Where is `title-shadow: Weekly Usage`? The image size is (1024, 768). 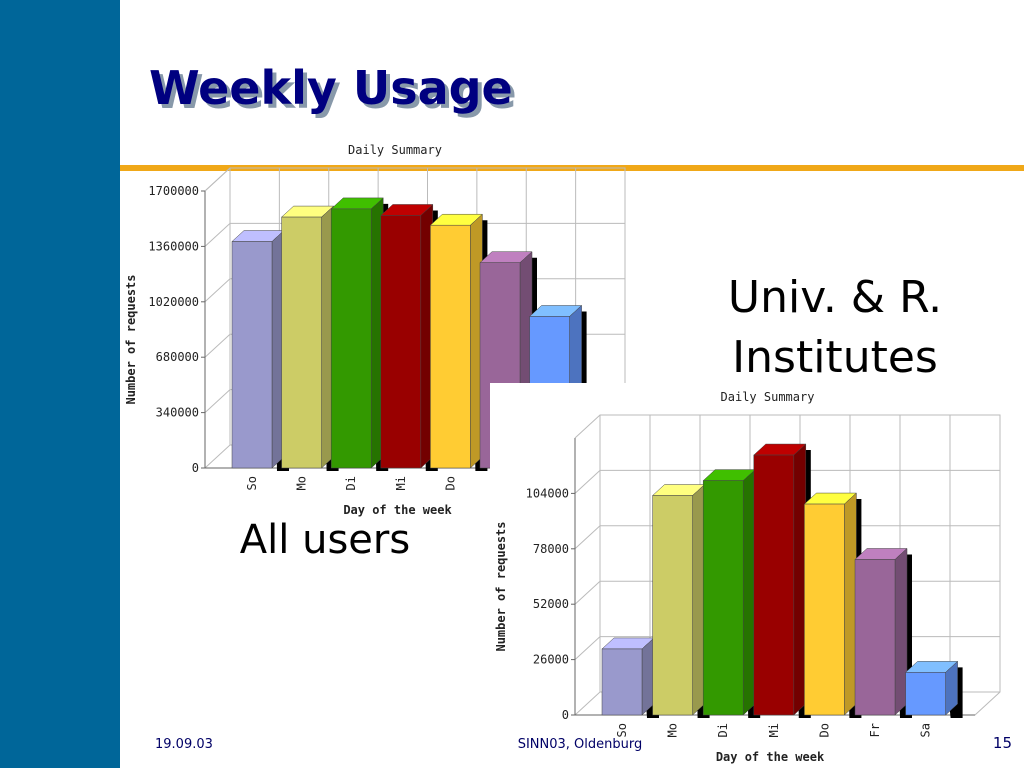
title-shadow: Weekly Usage is located at coordinates (335, 92).